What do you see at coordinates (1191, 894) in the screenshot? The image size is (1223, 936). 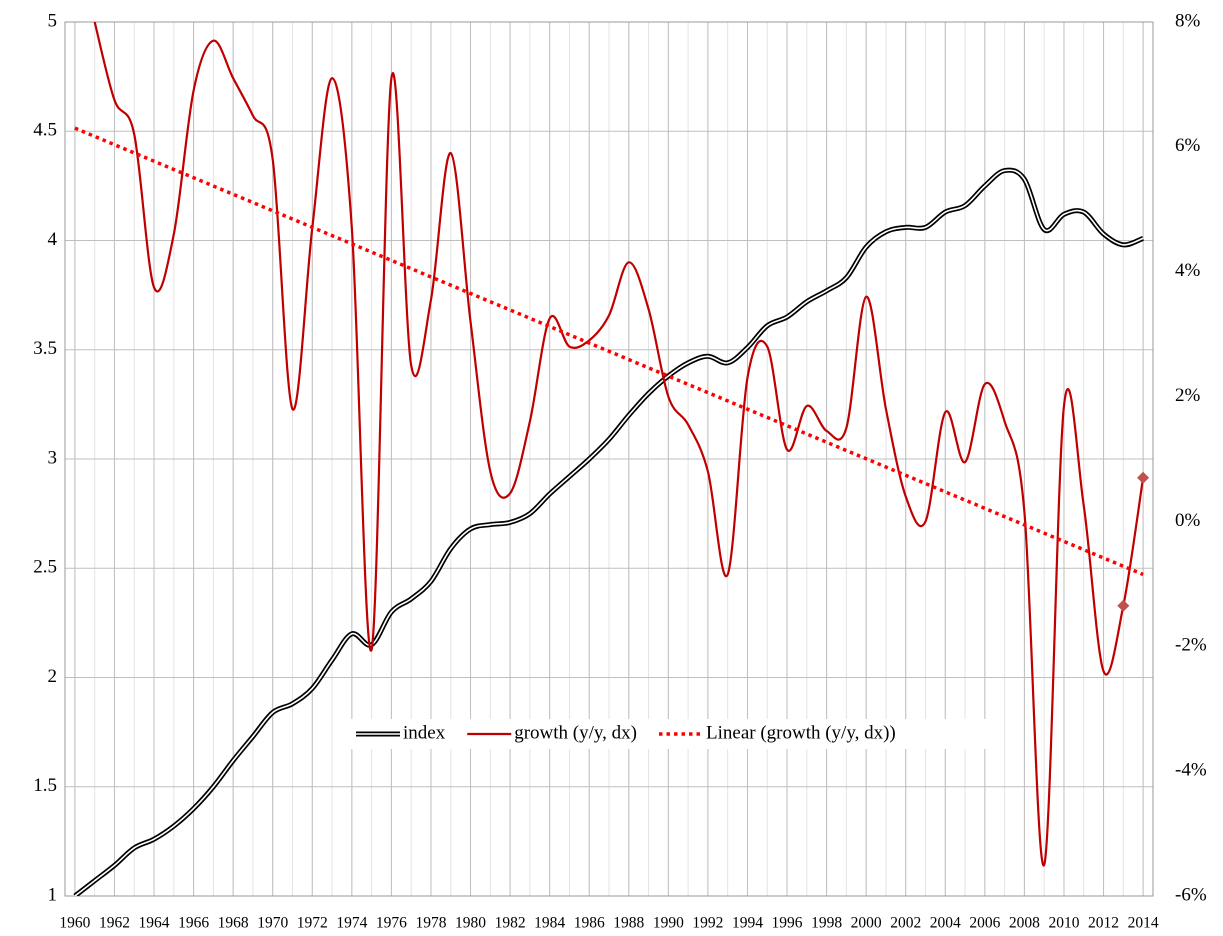 I see `y2-tick-label: -6%` at bounding box center [1191, 894].